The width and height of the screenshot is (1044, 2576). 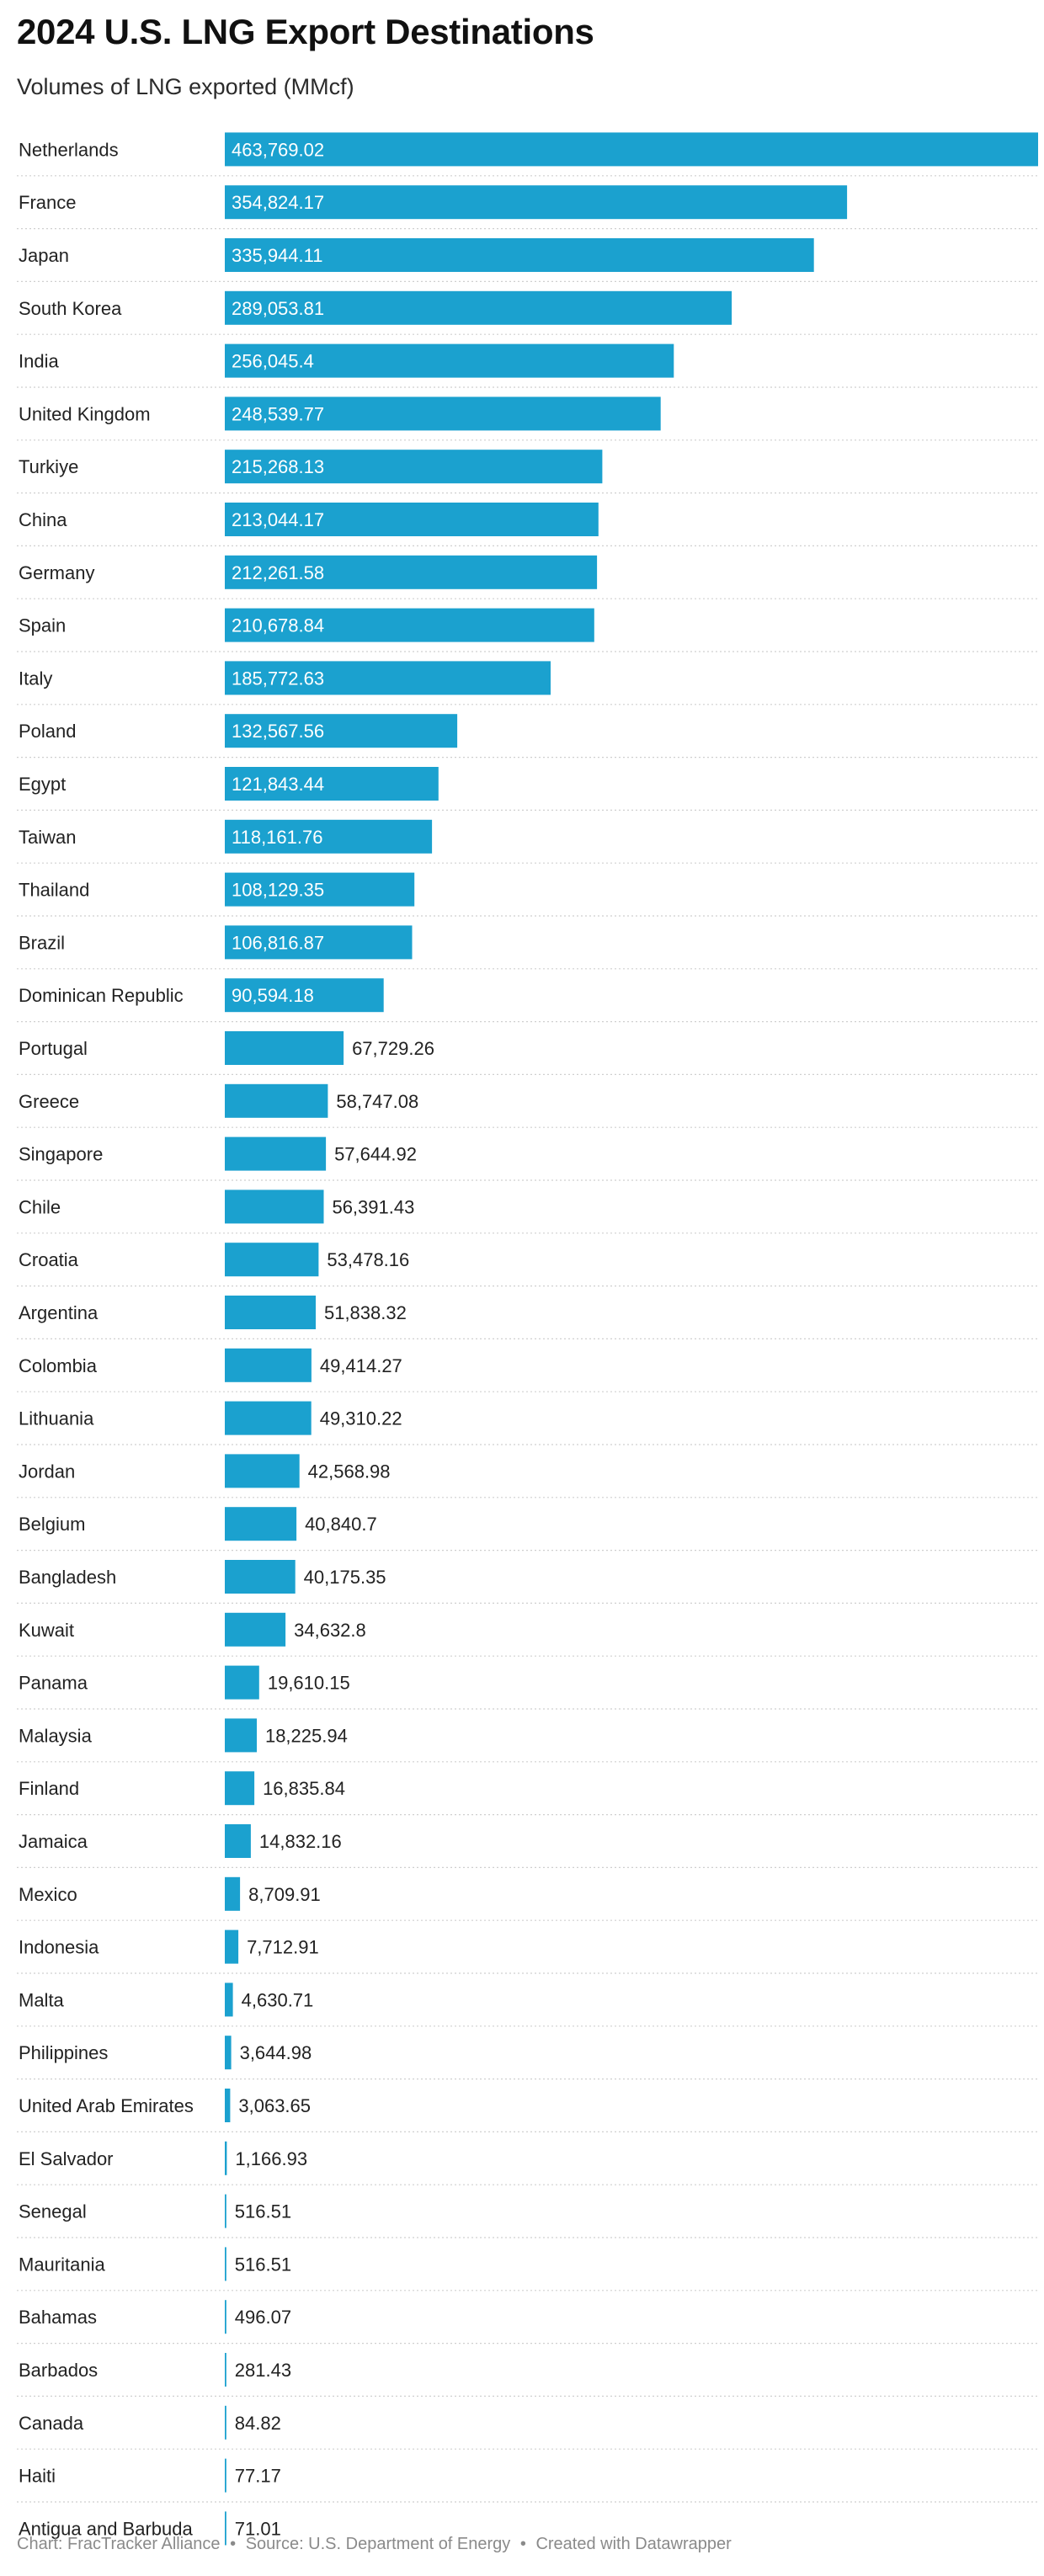 What do you see at coordinates (278, 943) in the screenshot?
I see `value-label: 106,816.87` at bounding box center [278, 943].